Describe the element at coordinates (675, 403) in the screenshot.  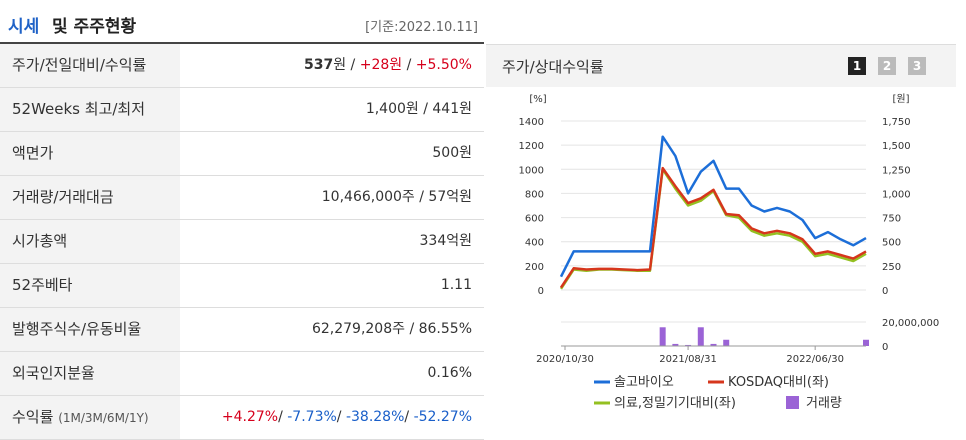
I see `legend-label: 의료,정밀기기대비(좌)` at that location.